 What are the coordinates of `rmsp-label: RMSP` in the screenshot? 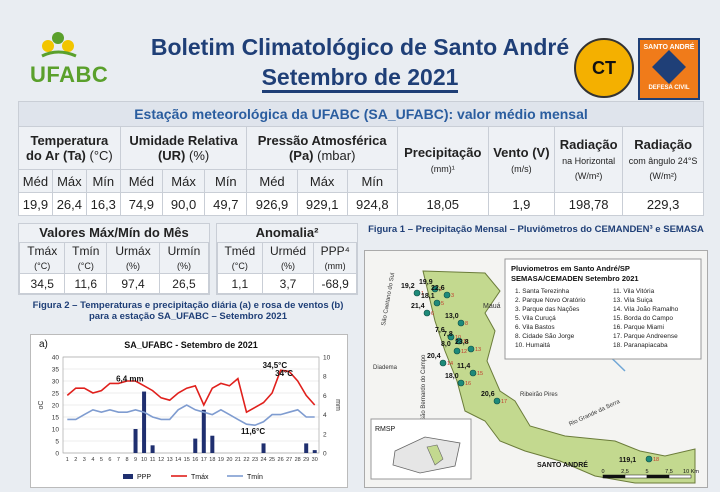 It's located at (385, 429).